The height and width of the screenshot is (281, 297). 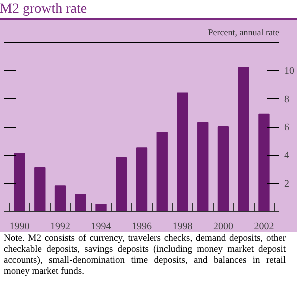 What do you see at coordinates (264, 227) in the screenshot?
I see `x-tick-label: 2002` at bounding box center [264, 227].